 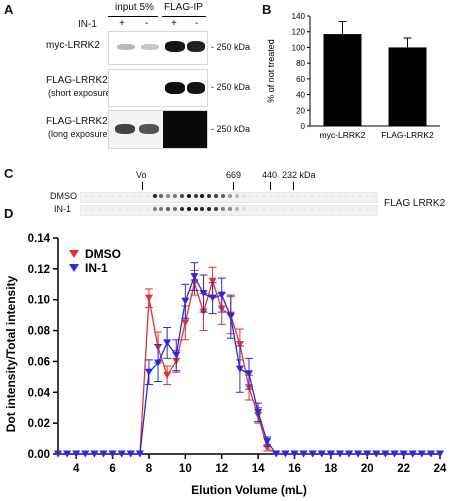 I want to click on y-axis-label: % of not treated, so click(x=271, y=71).